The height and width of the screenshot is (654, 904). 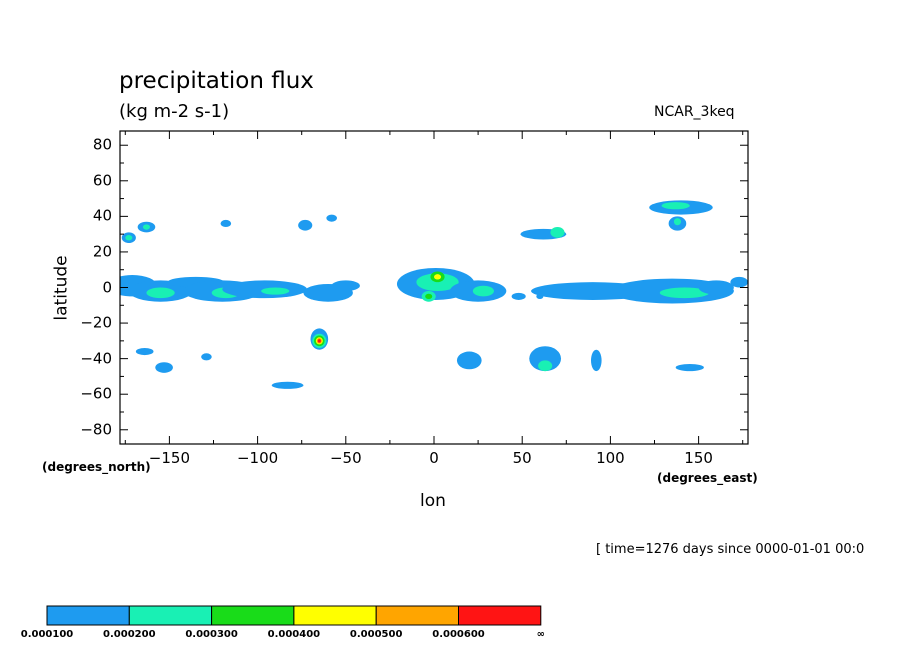 What do you see at coordinates (376, 634) in the screenshot?
I see `colorbar-label: 0.000500` at bounding box center [376, 634].